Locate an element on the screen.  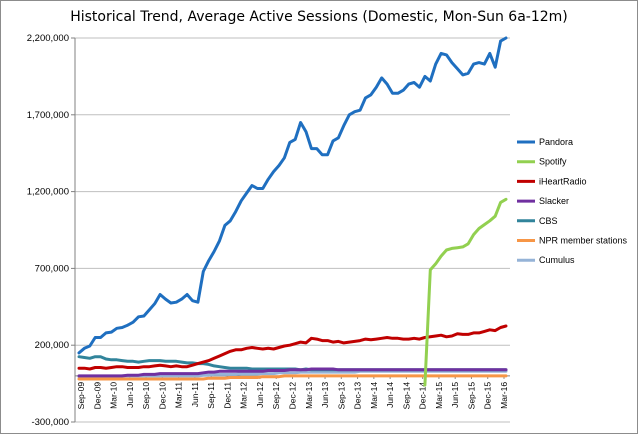
x-tick-label: Sep-11 is located at coordinates (211, 395).